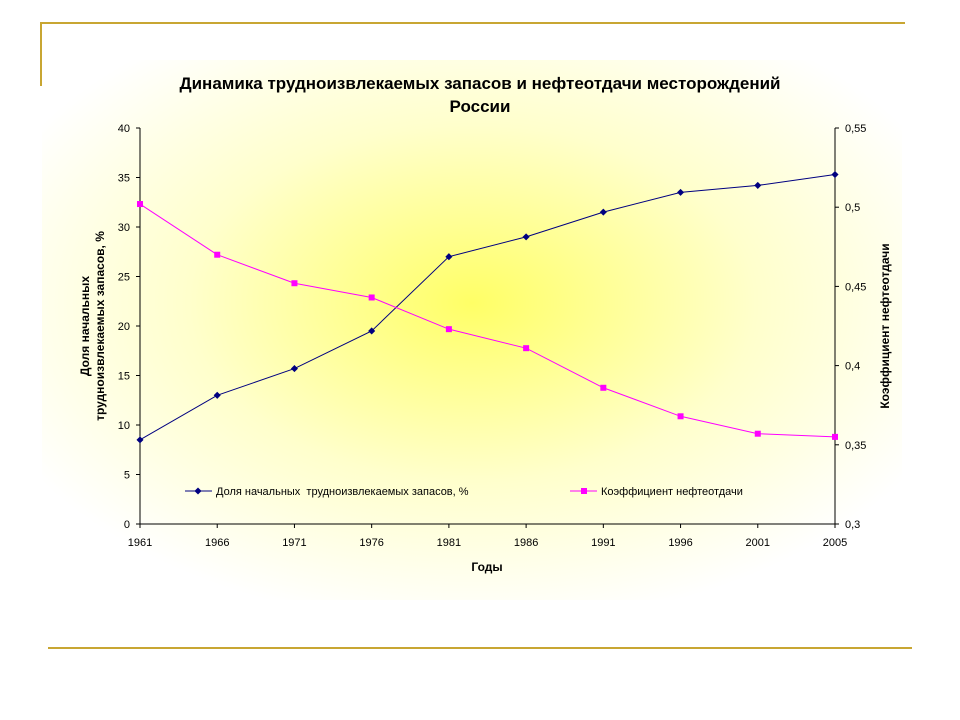 Image resolution: width=960 pixels, height=720 pixels. Describe the element at coordinates (100, 326) in the screenshot. I see `y-axis-label-line2: трудноизвлекаемых запасов, %` at that location.